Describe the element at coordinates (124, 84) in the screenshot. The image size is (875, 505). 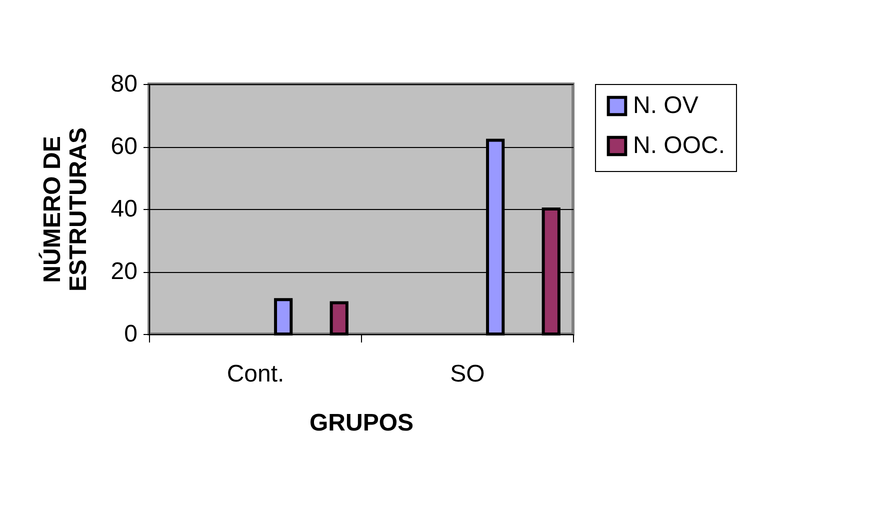
I see `y-tick-label: 80` at that location.